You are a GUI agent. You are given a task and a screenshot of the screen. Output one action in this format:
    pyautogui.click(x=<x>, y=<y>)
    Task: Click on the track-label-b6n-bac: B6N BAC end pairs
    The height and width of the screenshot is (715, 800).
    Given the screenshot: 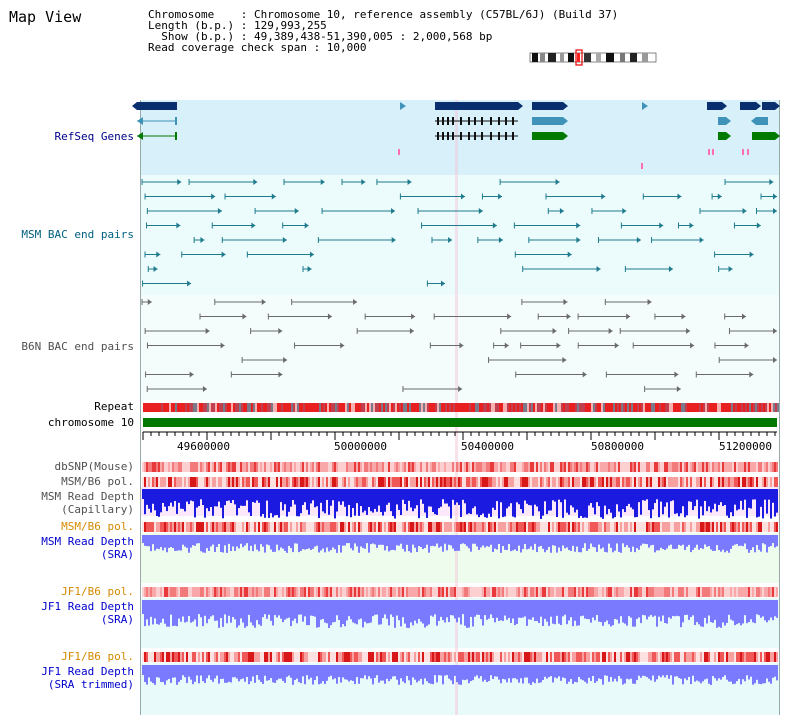 What is the action you would take?
    pyautogui.click(x=77, y=346)
    